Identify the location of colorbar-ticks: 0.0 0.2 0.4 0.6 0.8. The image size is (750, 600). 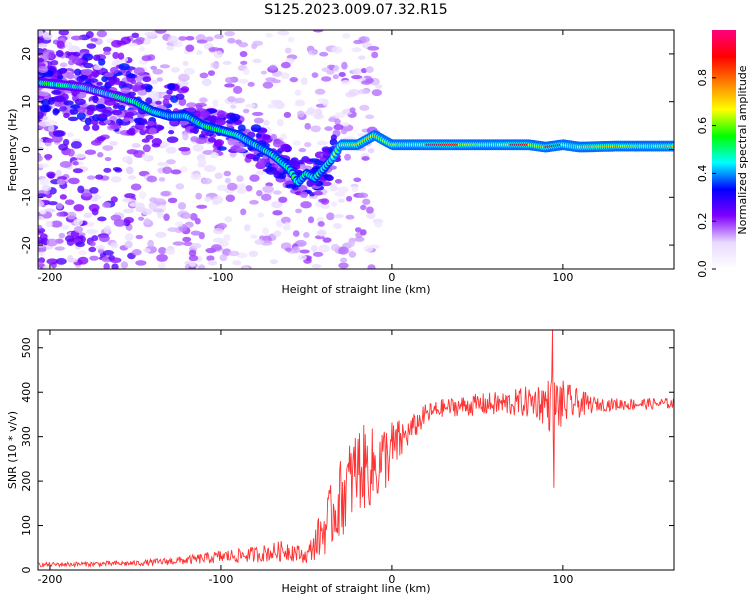
(706, 173).